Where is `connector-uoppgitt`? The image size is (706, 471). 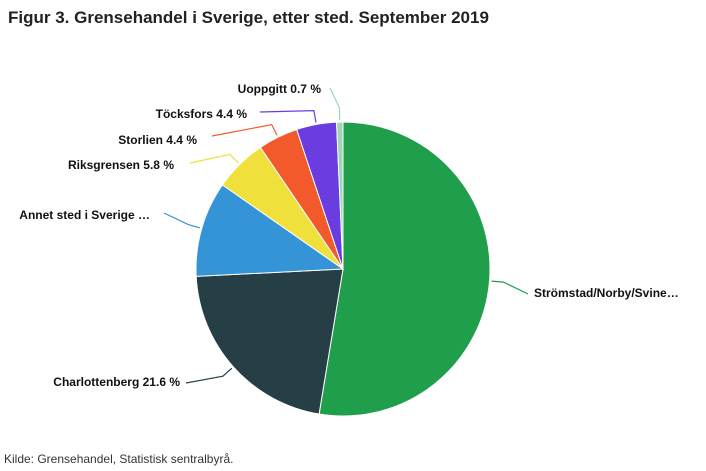 connector-uoppgitt is located at coordinates (335, 104).